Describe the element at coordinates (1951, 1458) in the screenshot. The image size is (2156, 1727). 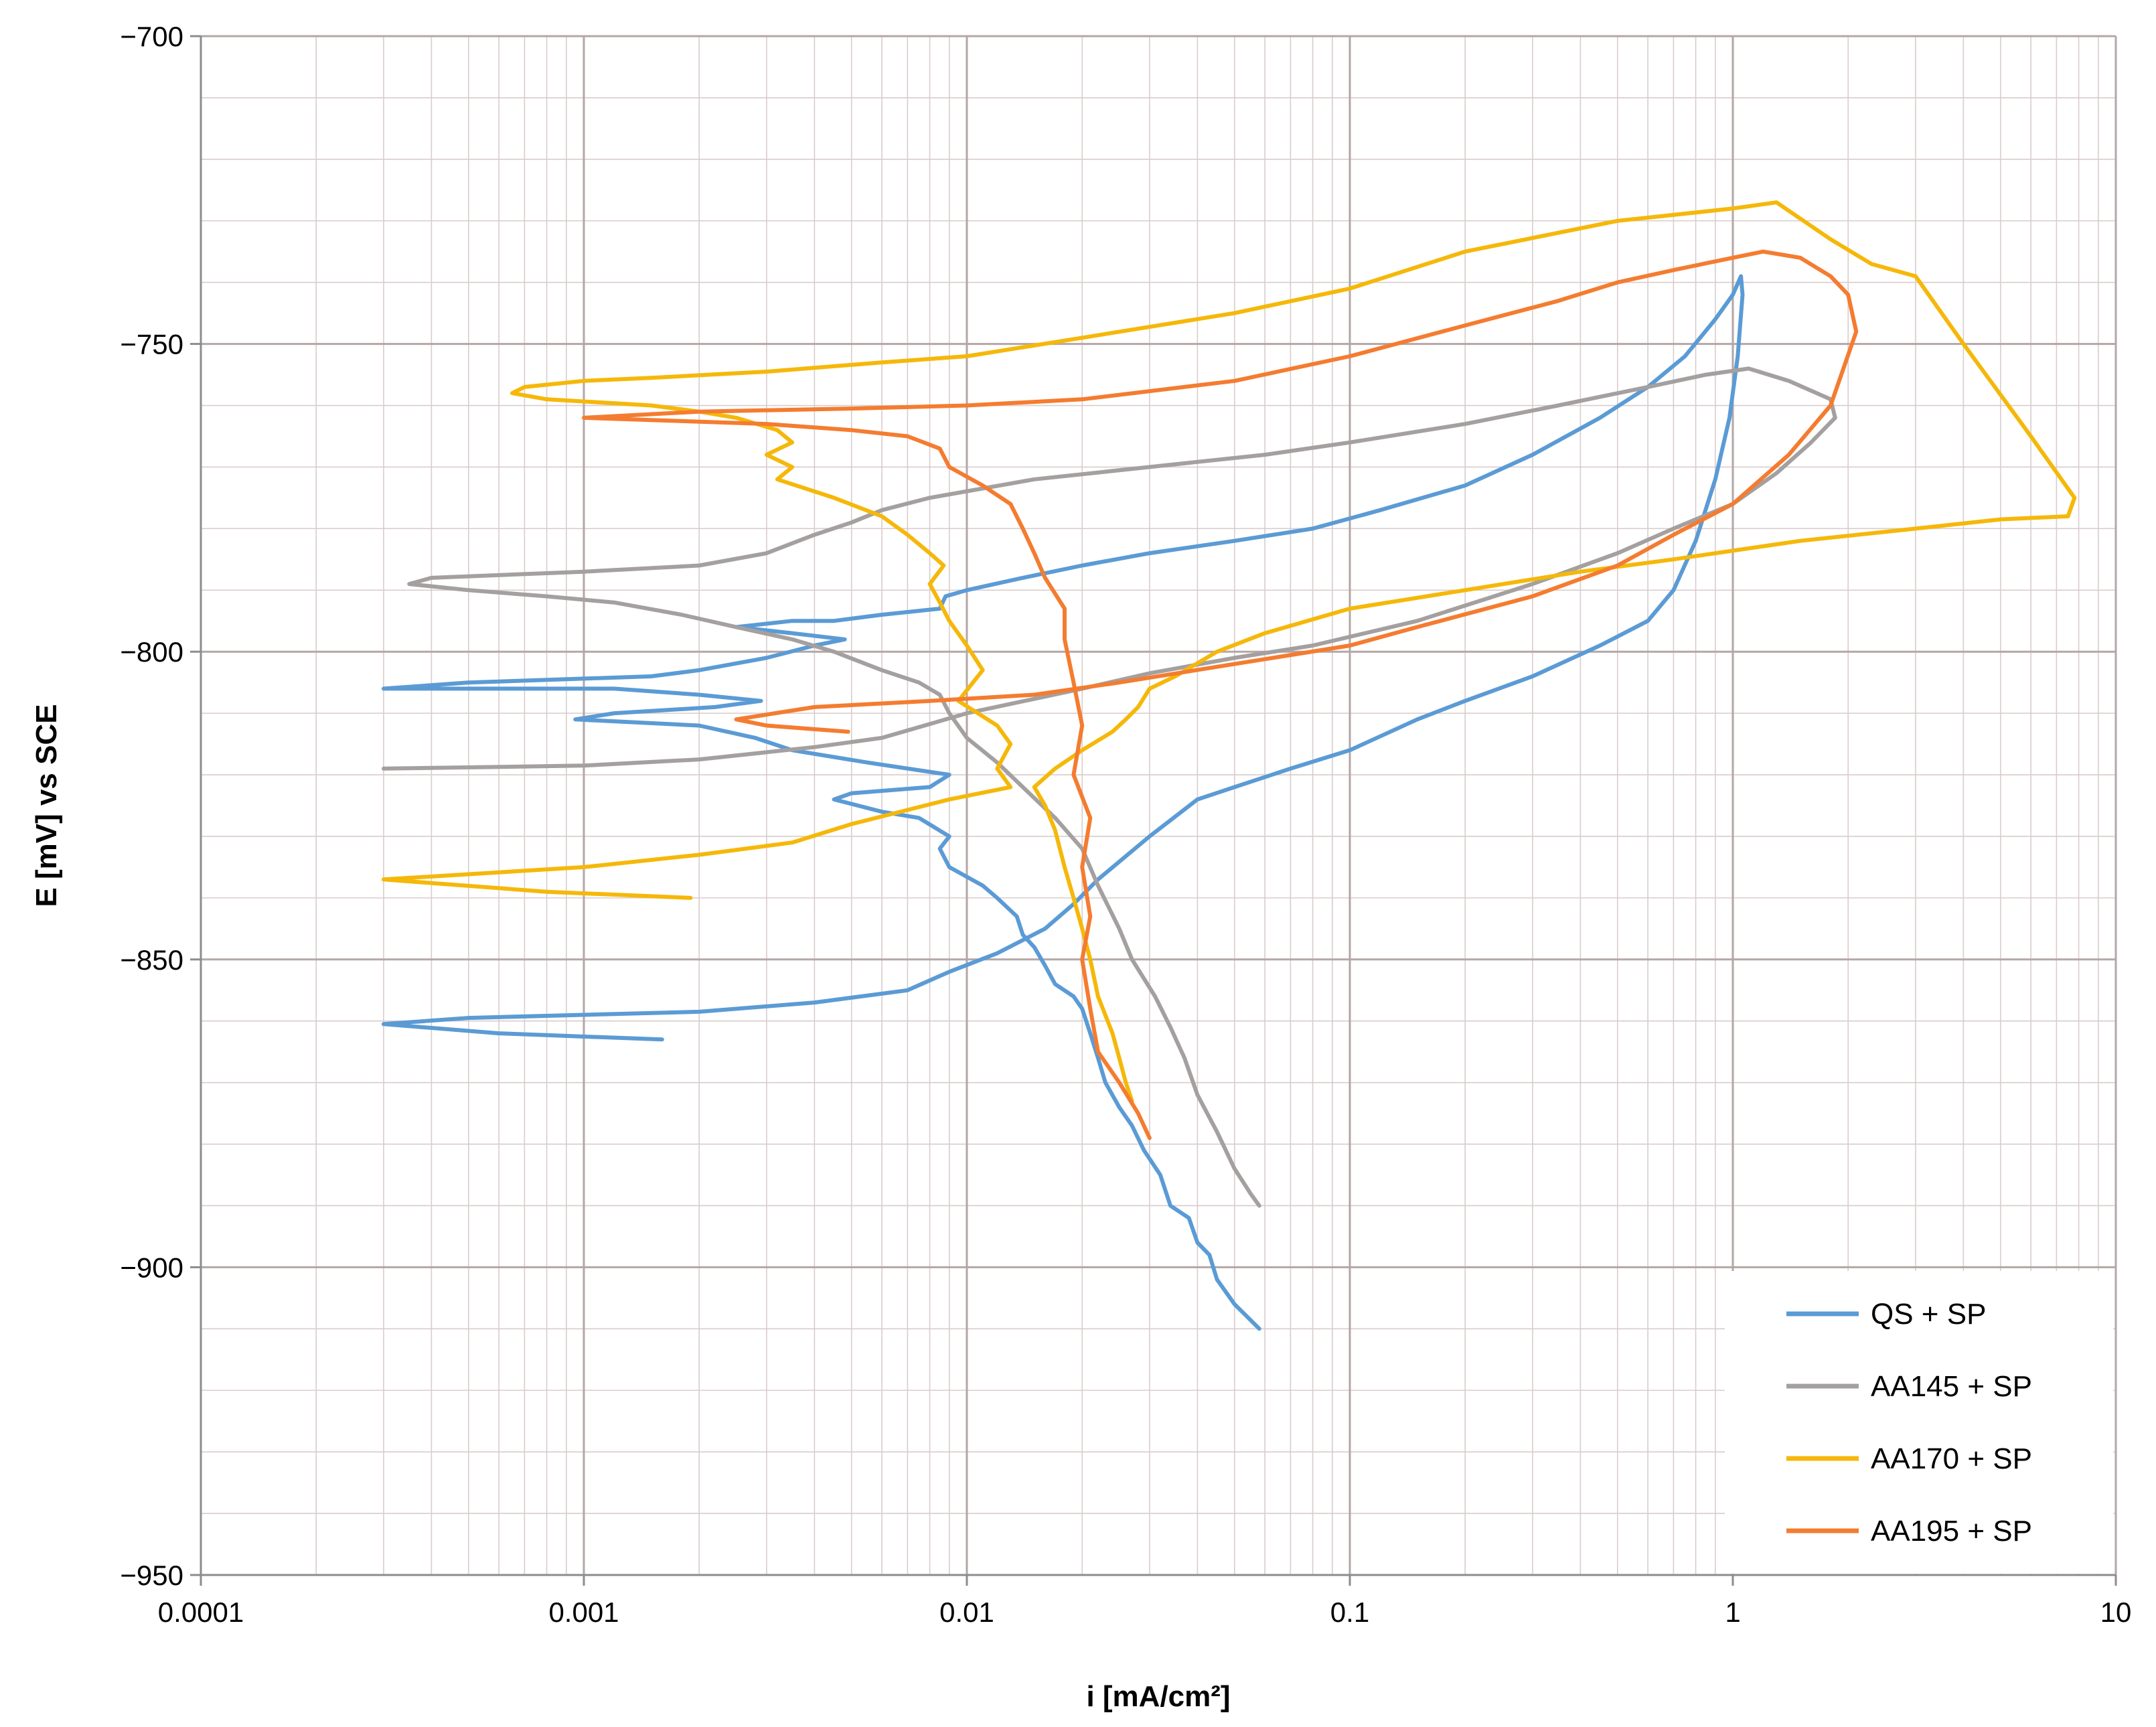
I see `legend-label: AA170 + SP` at that location.